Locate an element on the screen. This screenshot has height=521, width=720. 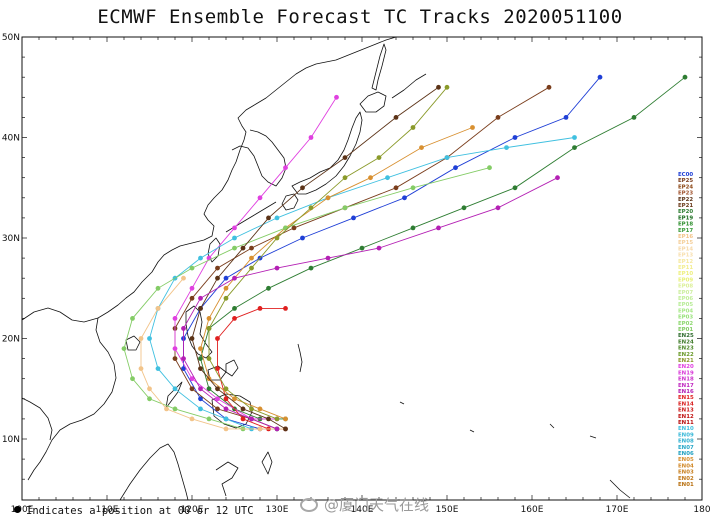
weibo-icon is located at coordinates (309, 505).